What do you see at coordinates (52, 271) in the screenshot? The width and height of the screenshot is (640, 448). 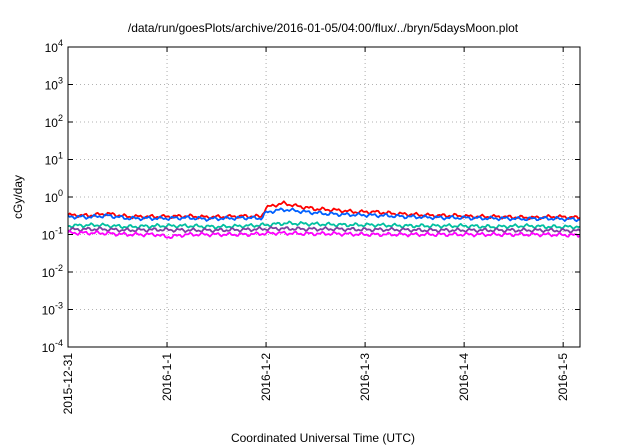 I see `y-tick-label: 10⁻²` at bounding box center [52, 271].